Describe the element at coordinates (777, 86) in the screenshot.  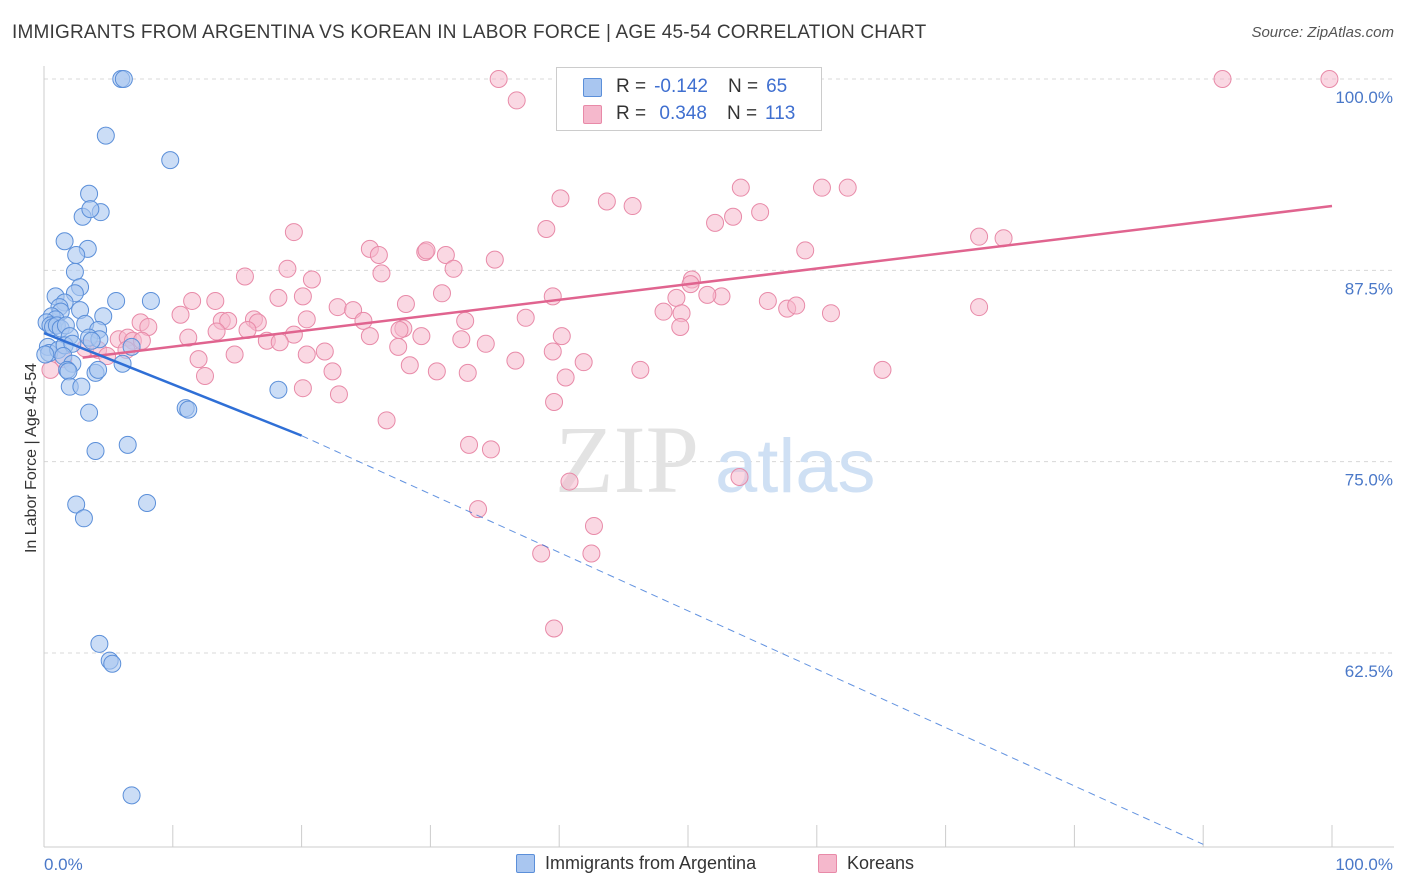
I see `n-value: 65` at that location.